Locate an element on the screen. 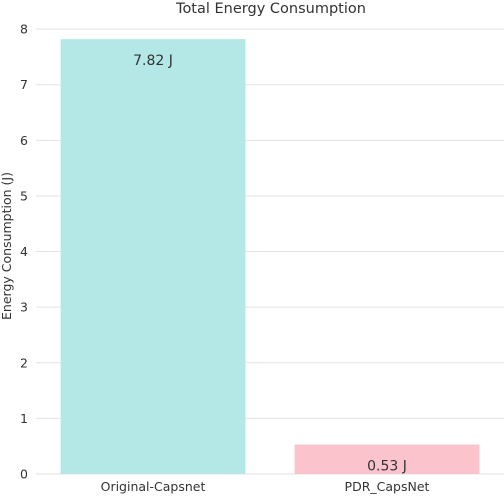 The width and height of the screenshot is (504, 500). x-tick-label: PDR_CapsNet is located at coordinates (387, 486).